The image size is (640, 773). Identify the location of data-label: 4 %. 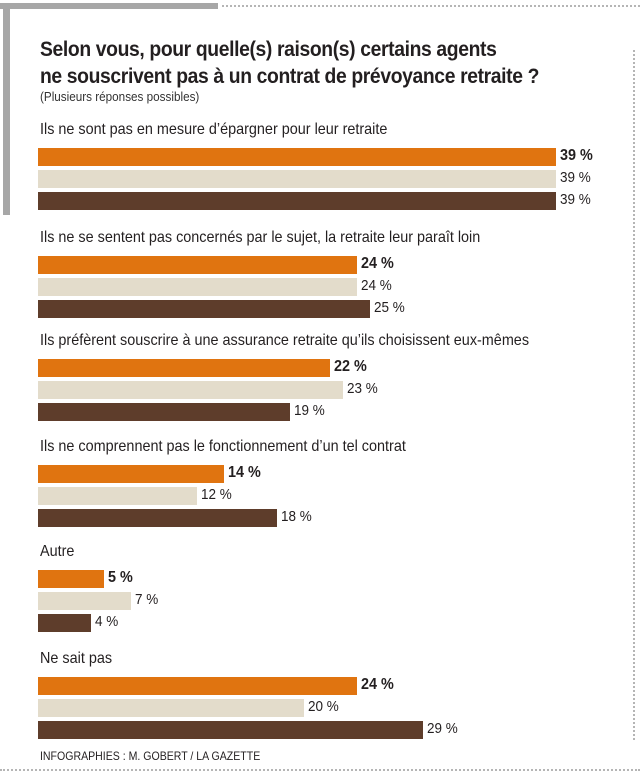
(107, 621).